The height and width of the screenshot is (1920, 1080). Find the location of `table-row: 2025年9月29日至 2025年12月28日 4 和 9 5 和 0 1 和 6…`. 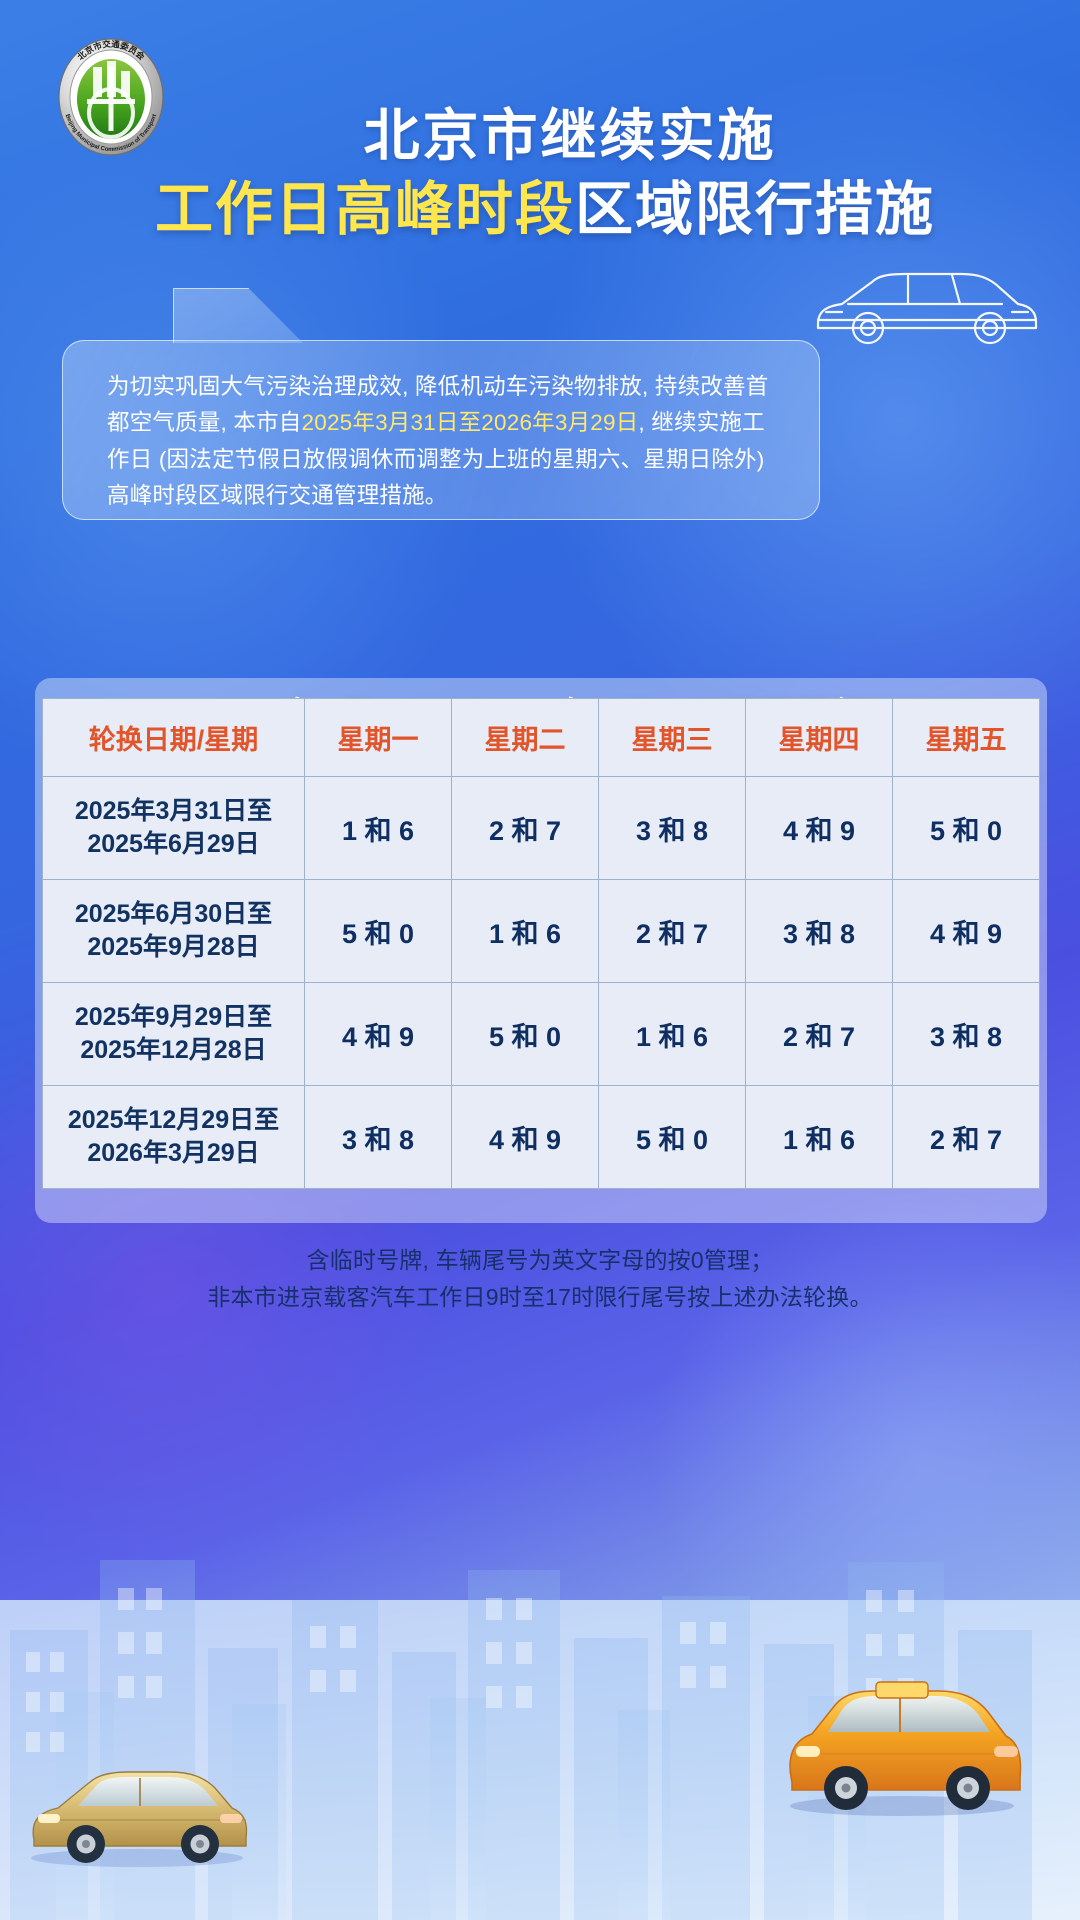

table-row: 2025年9月29日至 2025年12月28日 4 和 9 5 和 0 1 和 6… is located at coordinates (541, 1034).